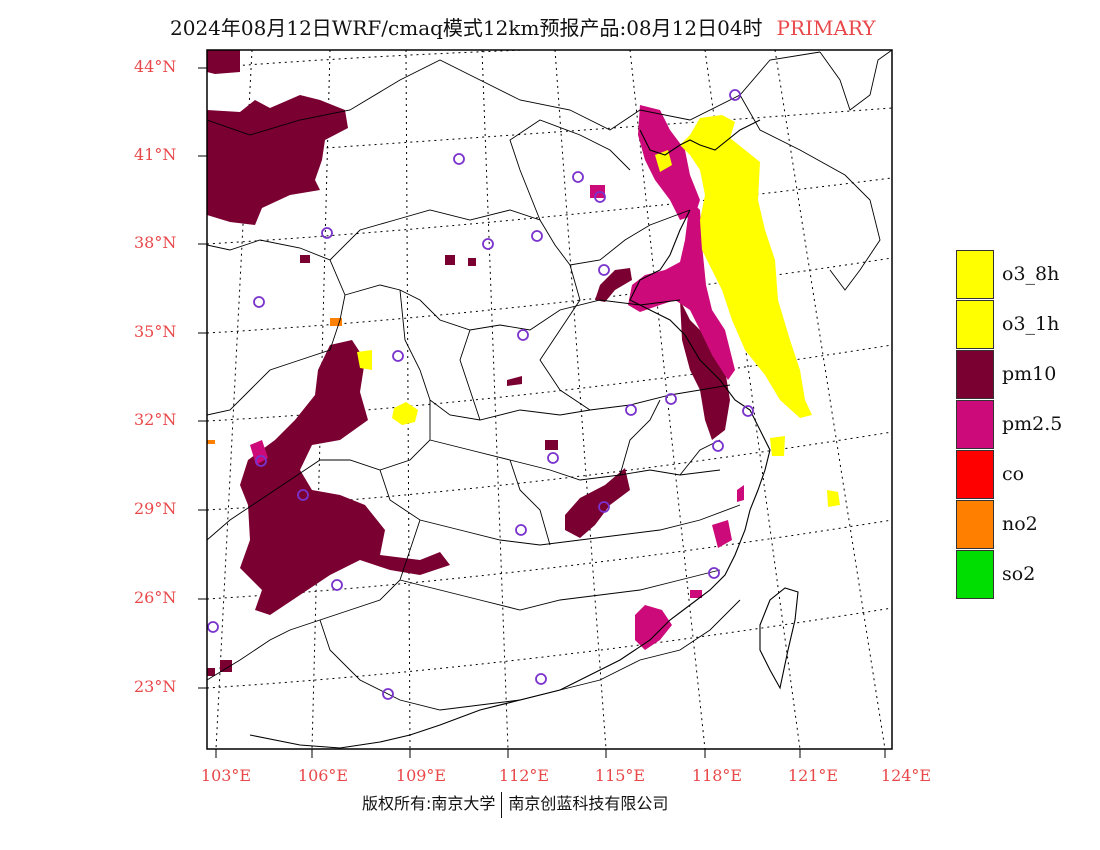  Describe the element at coordinates (155, 508) in the screenshot. I see `lat-label: 29°N` at that location.